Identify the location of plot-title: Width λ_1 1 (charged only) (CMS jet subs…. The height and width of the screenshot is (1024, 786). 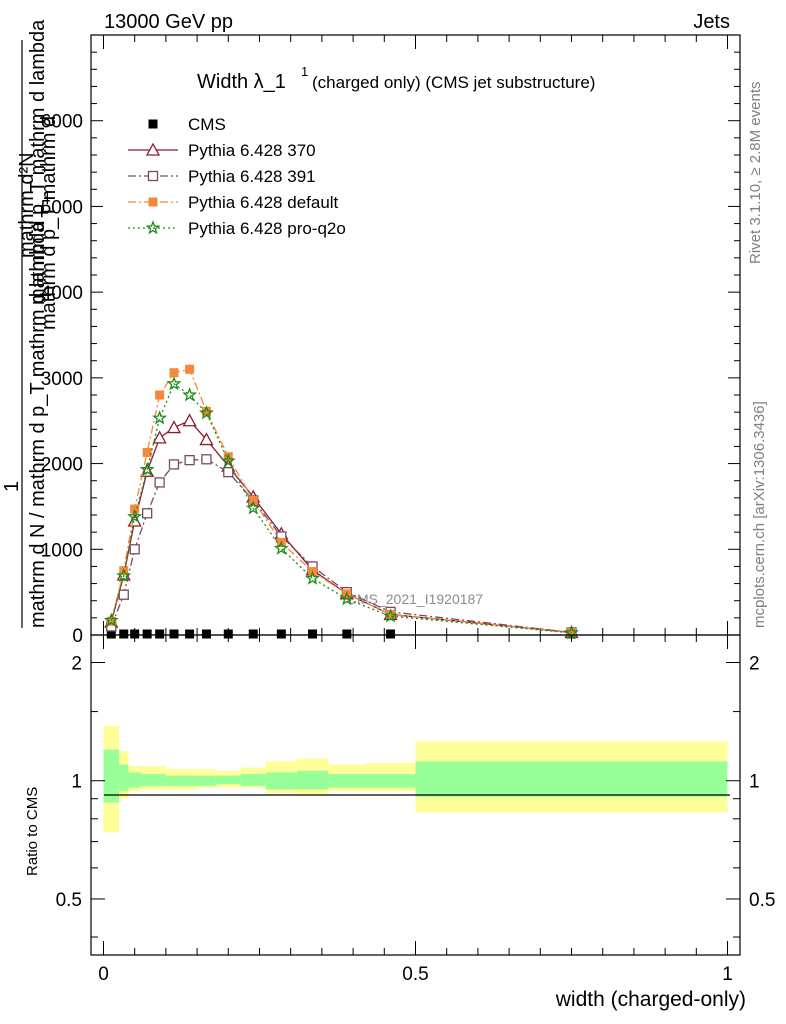
(396, 78).